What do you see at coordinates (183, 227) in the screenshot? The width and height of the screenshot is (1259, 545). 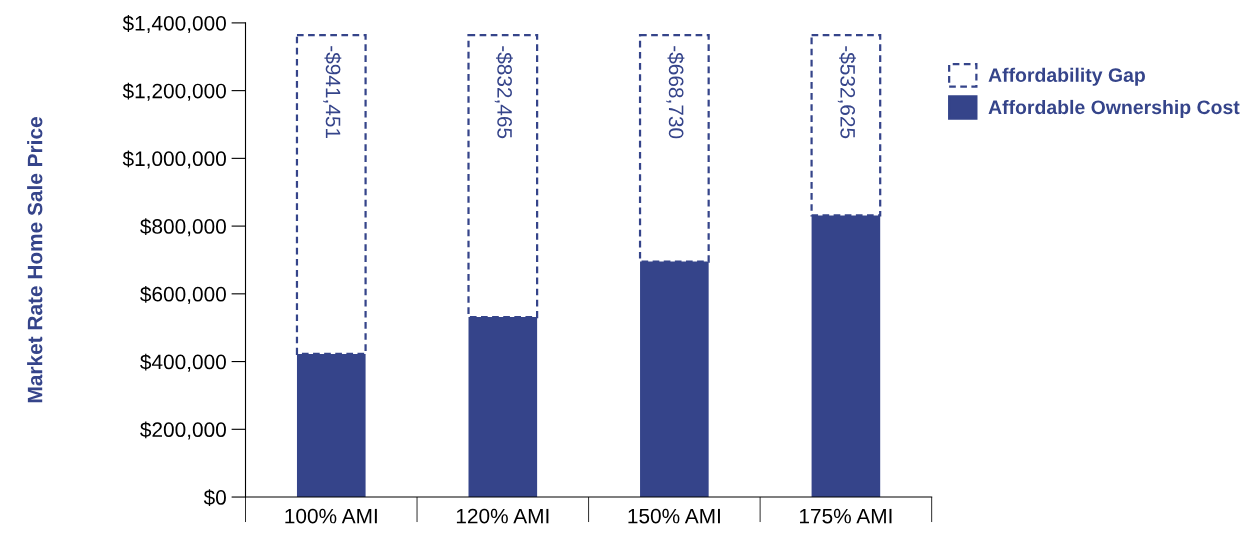 I see `y-tick-label: $800,000` at bounding box center [183, 227].